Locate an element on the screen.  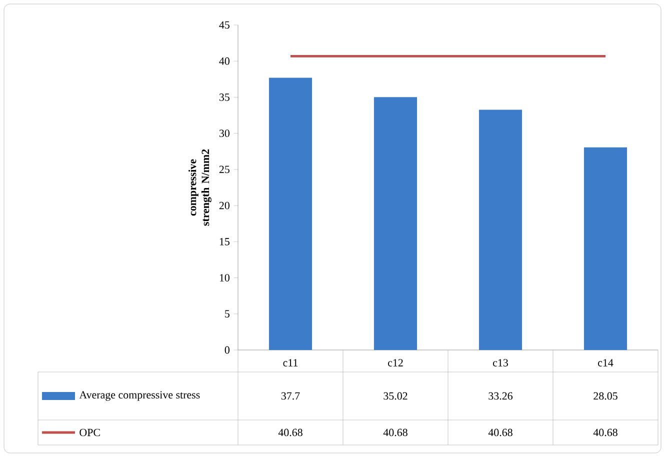
y-tick-label: 45 is located at coordinates (224, 25).